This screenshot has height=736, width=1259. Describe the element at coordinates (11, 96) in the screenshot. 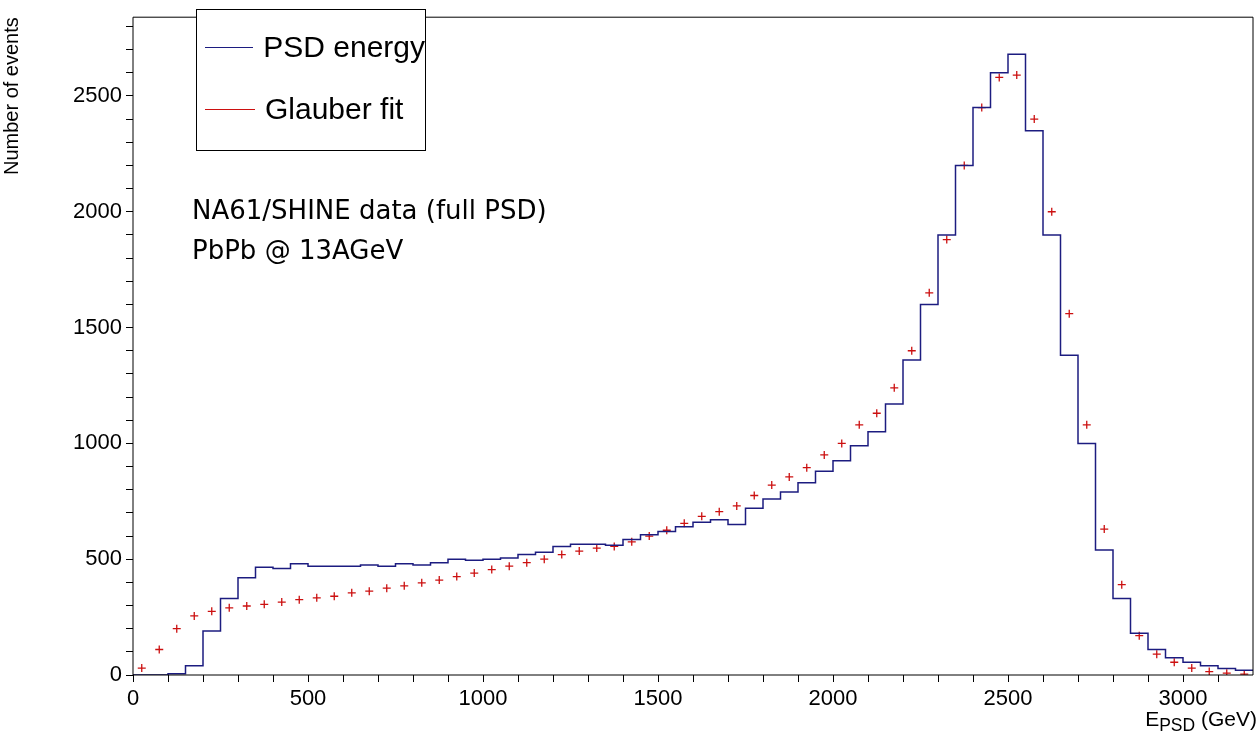

I see `y-axis-title: Number of events` at that location.